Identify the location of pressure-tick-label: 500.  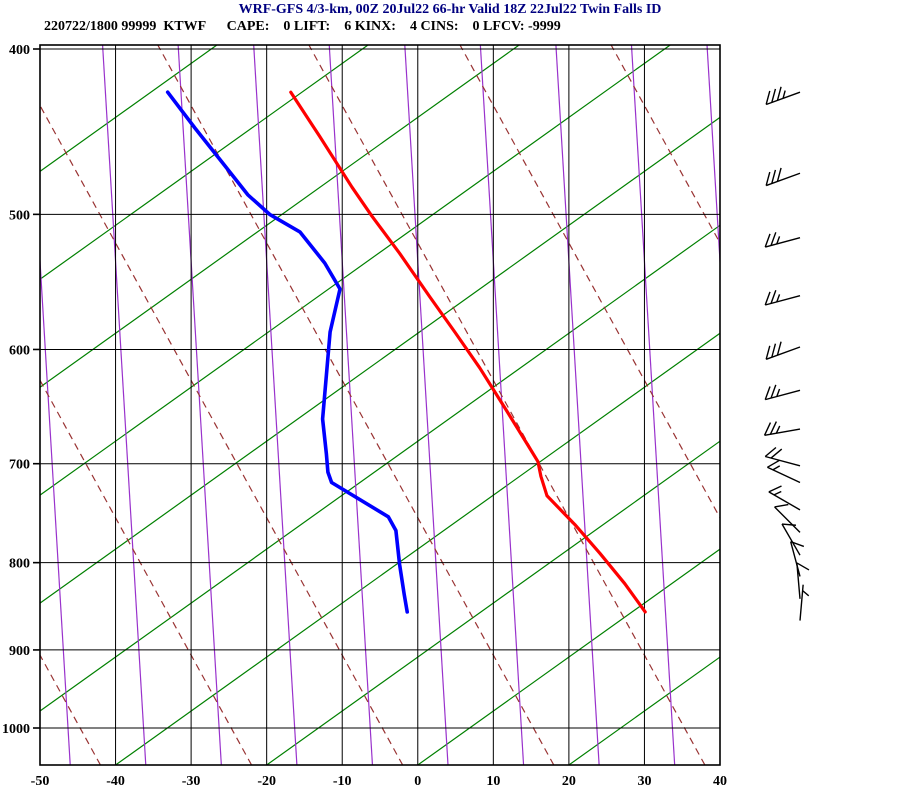
(19, 215).